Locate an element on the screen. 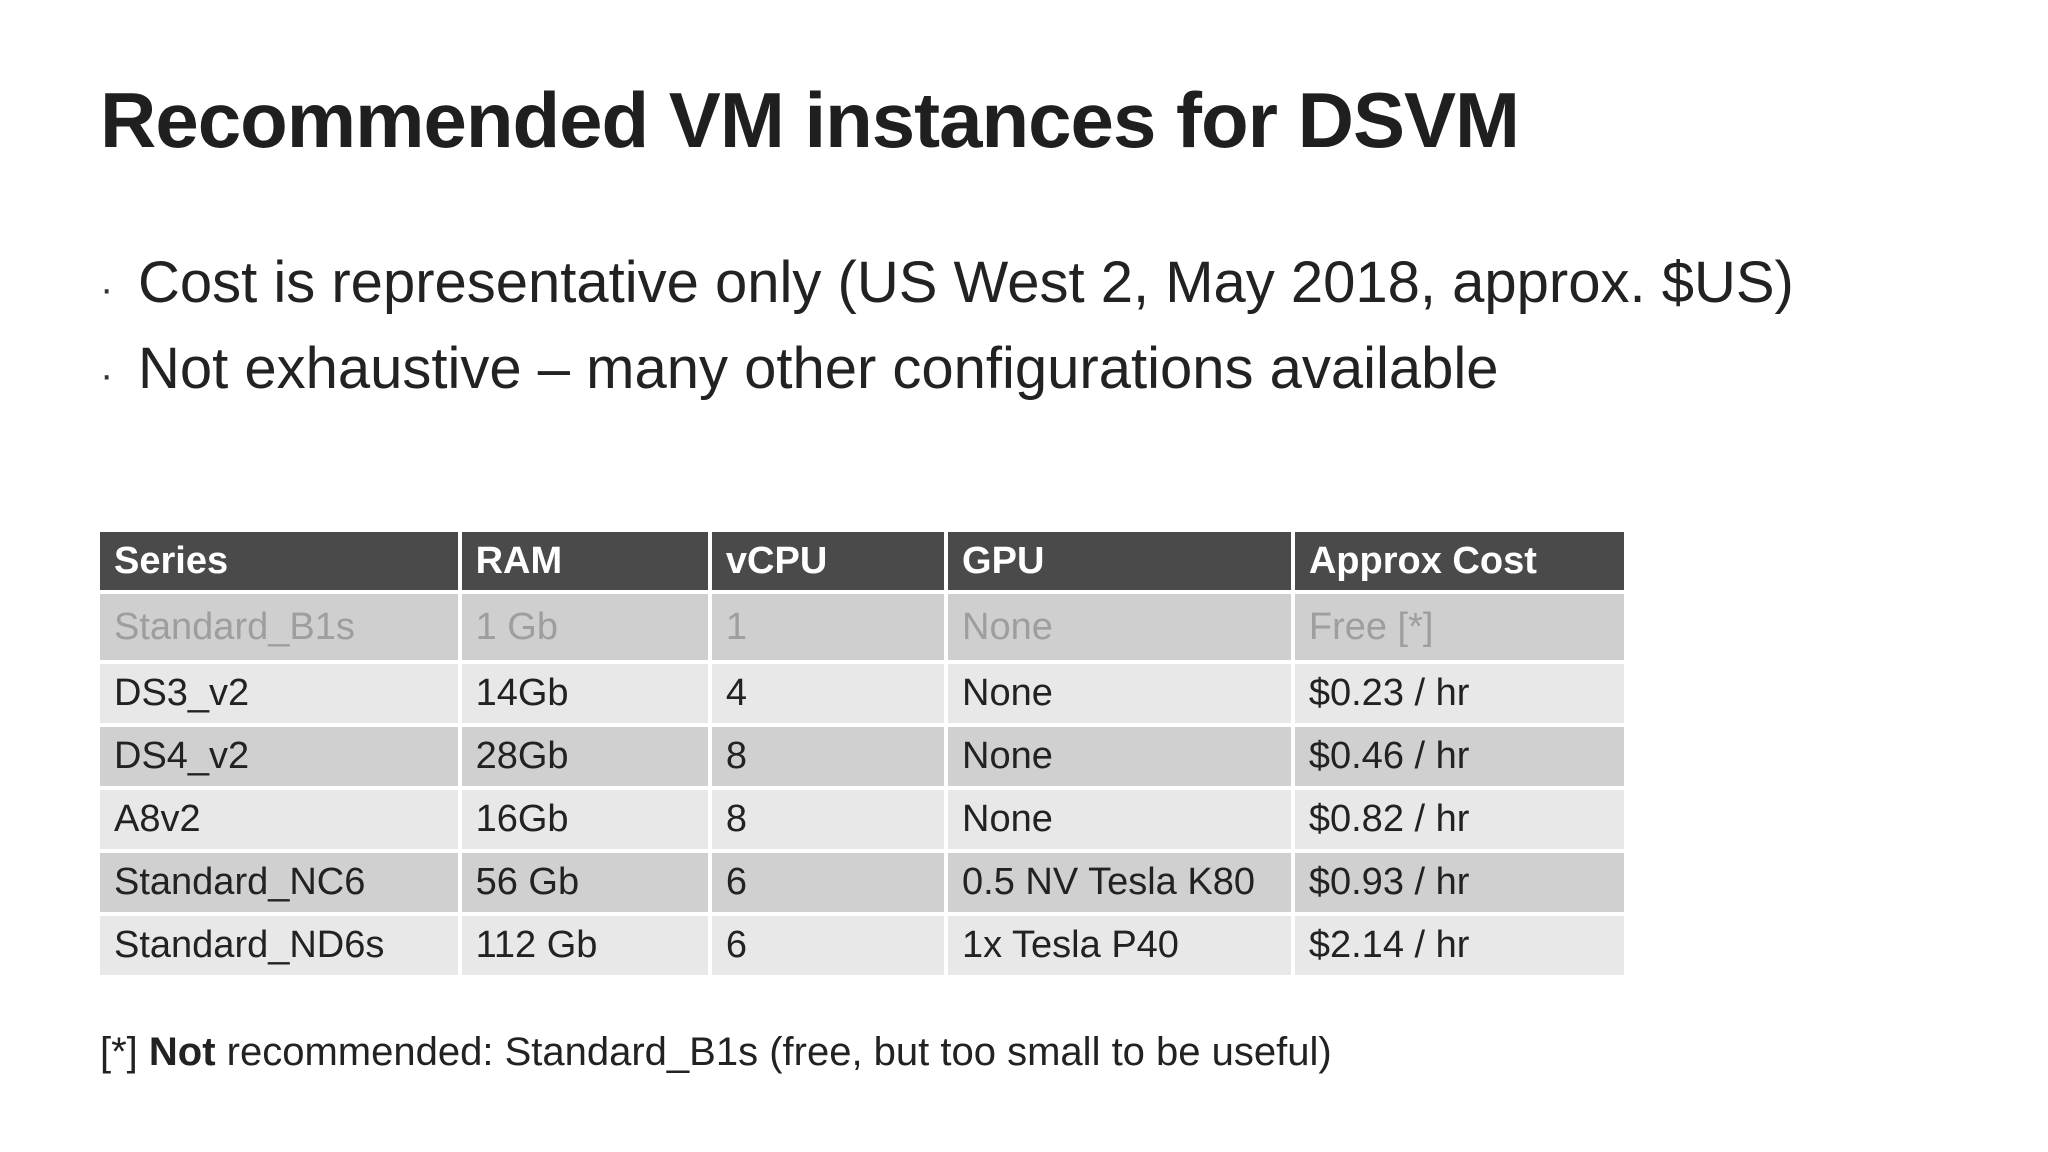 The height and width of the screenshot is (1152, 2048). cell-ram: 16Gb is located at coordinates (584, 819).